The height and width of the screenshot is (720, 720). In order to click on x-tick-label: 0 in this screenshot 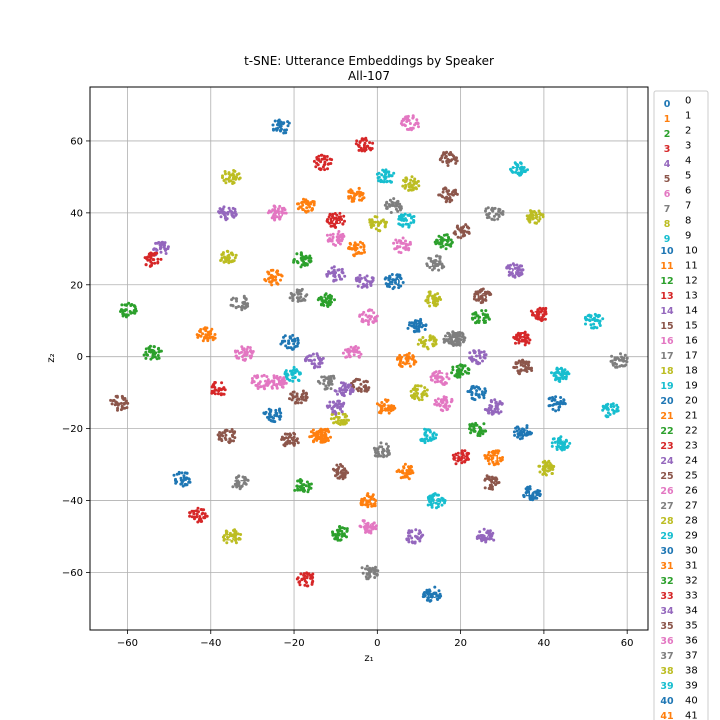, I will do `click(377, 643)`.